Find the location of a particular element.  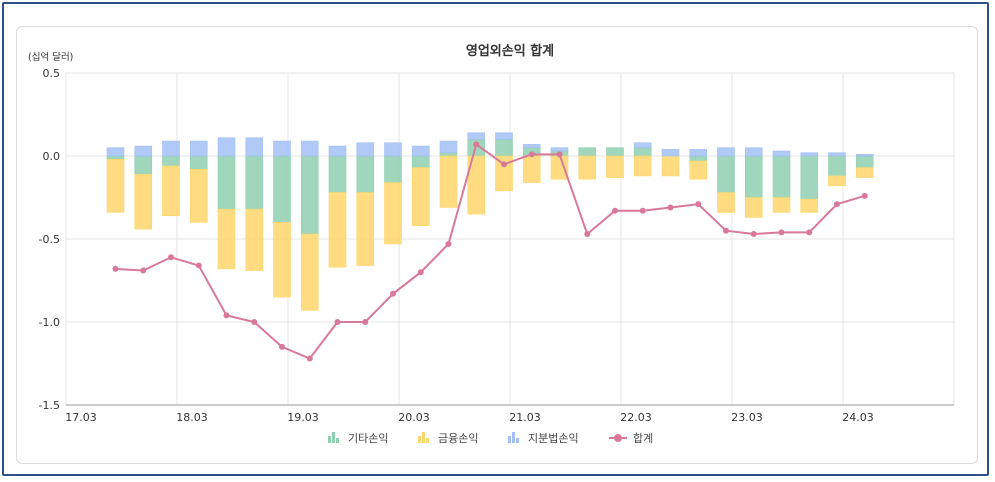

x-tick-label: 19.03 is located at coordinates (303, 417).